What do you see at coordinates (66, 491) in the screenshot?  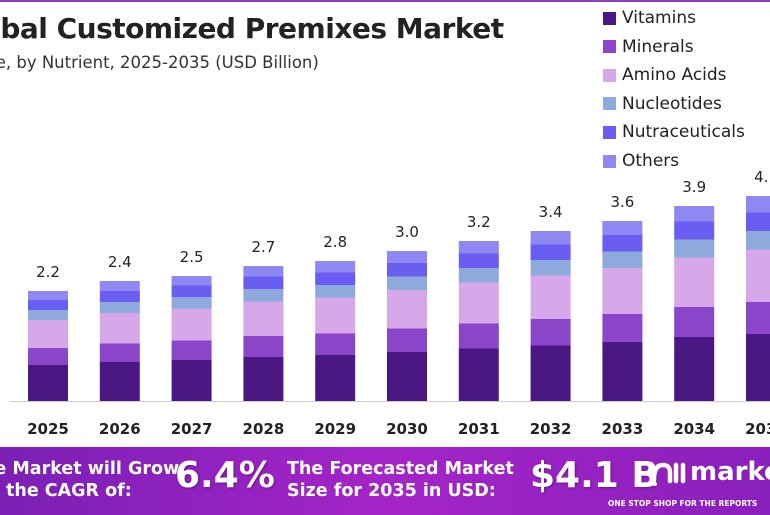 I see `cagr-text-line2: At the CAGR of:` at bounding box center [66, 491].